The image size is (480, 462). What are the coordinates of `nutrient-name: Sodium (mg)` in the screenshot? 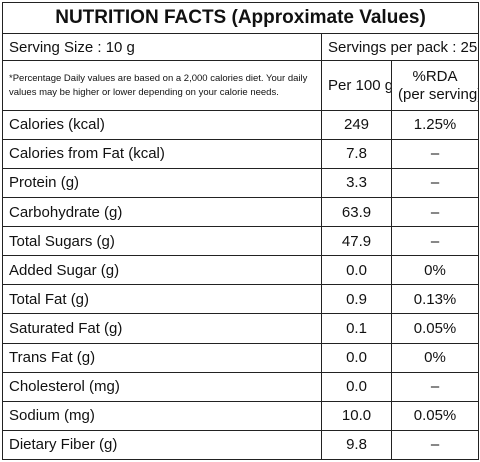 It's located at (162, 415).